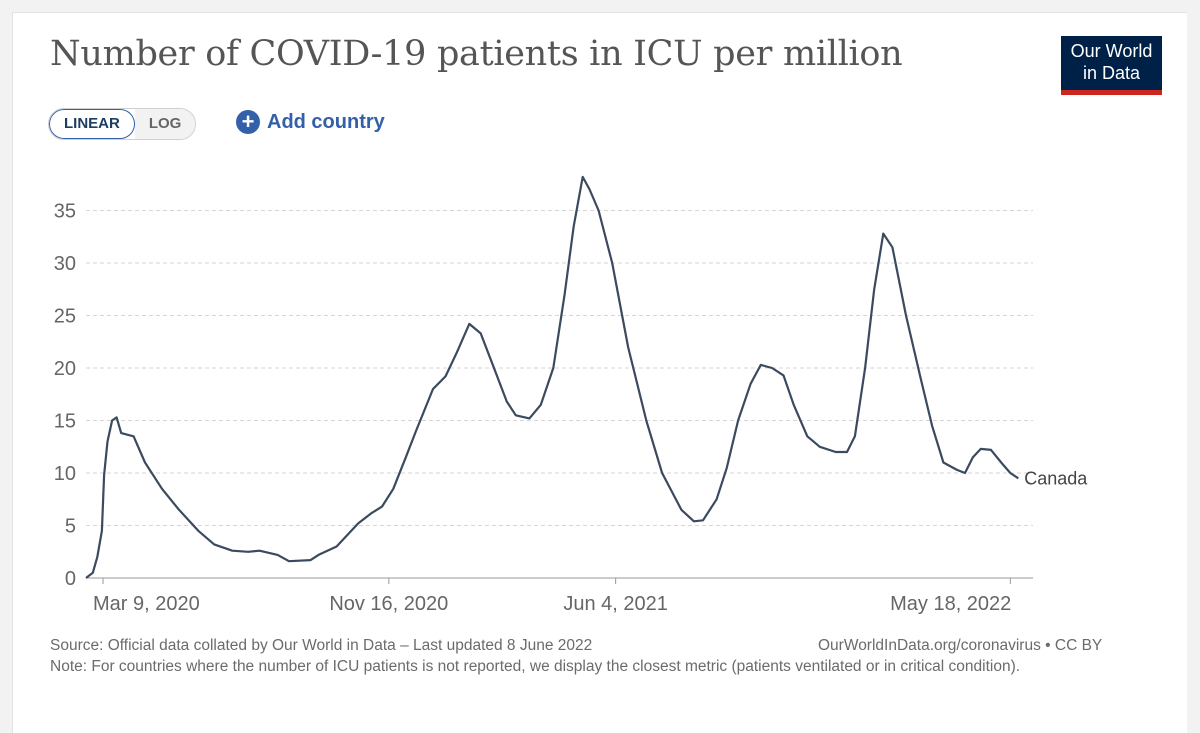  I want to click on owid-logo: Our World in Data, so click(1111, 65).